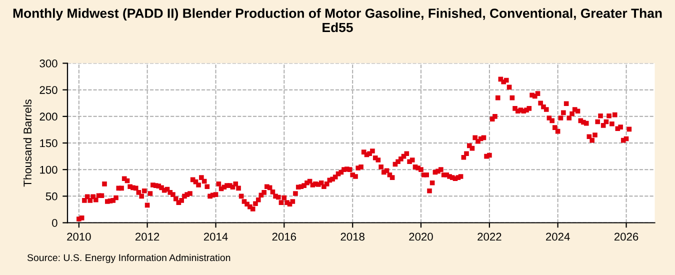 The image size is (675, 275). Describe the element at coordinates (490, 236) in the screenshot. I see `x-tick-label: 2022` at that location.